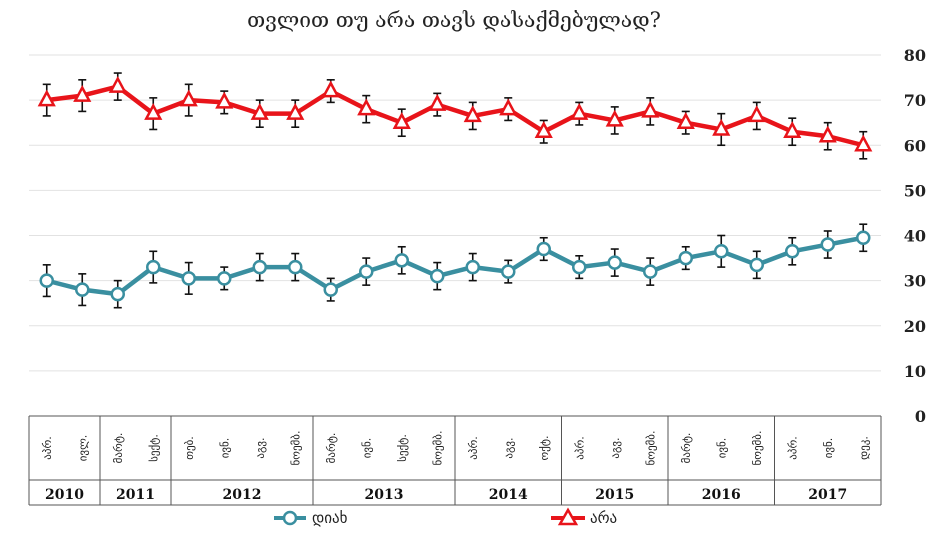  What do you see at coordinates (721, 495) in the screenshot?
I see `year-label-2016: 2016` at bounding box center [721, 495].